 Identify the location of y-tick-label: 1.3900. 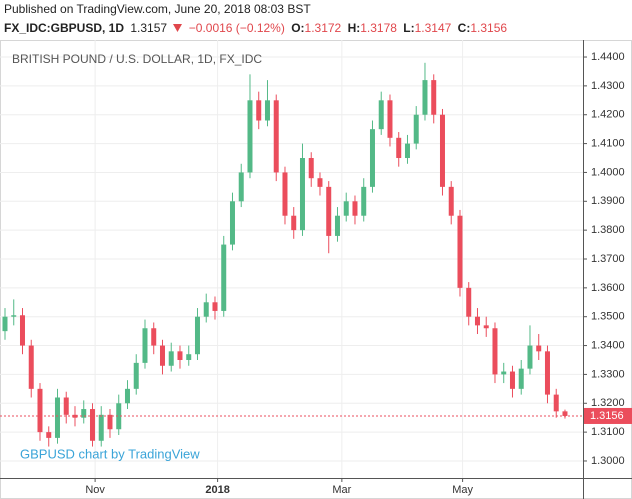
(608, 201).